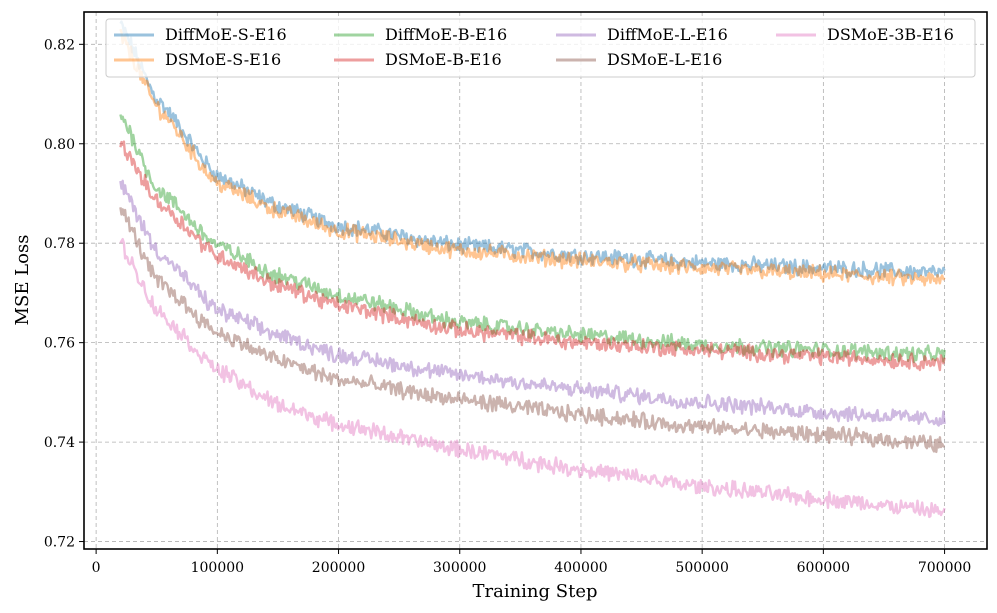 The height and width of the screenshot is (613, 997). Describe the element at coordinates (59, 145) in the screenshot. I see `y-tick-label: 0.80` at that location.